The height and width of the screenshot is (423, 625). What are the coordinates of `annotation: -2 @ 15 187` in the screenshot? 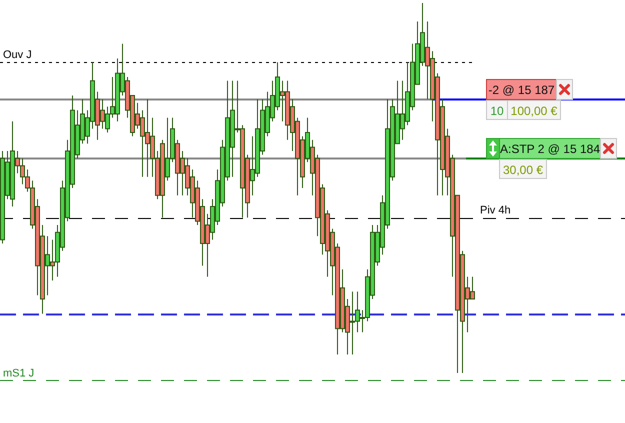 It's located at (521, 90).